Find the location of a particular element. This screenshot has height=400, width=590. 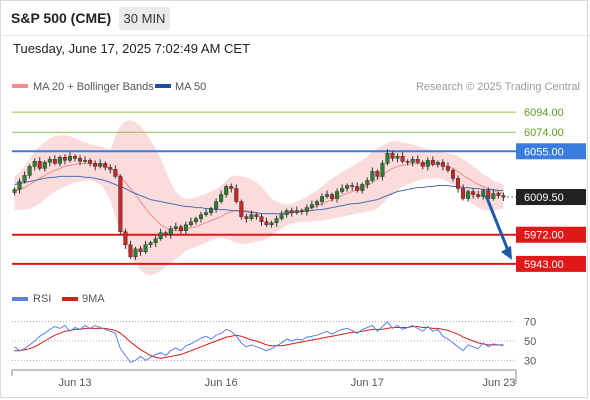

ma50-line is located at coordinates (259, 195).